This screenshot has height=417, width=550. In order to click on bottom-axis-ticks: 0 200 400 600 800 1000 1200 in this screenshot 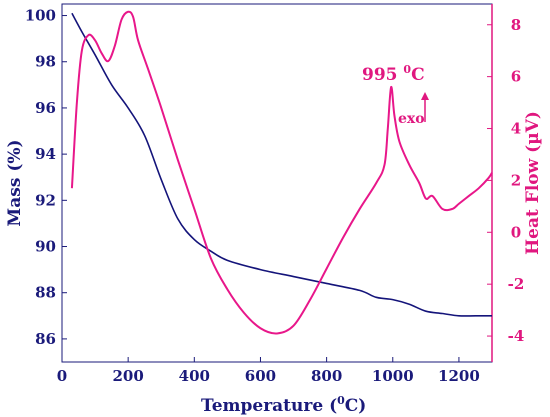, I will do `click(268, 371)`.